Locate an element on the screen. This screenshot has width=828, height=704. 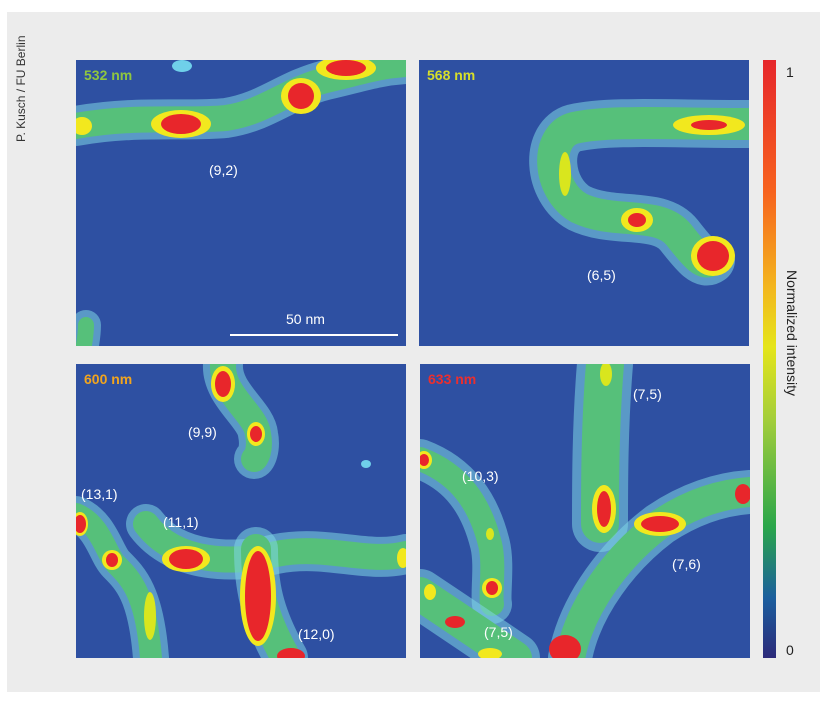
wavelength-label: 633 nm is located at coordinates (452, 379).